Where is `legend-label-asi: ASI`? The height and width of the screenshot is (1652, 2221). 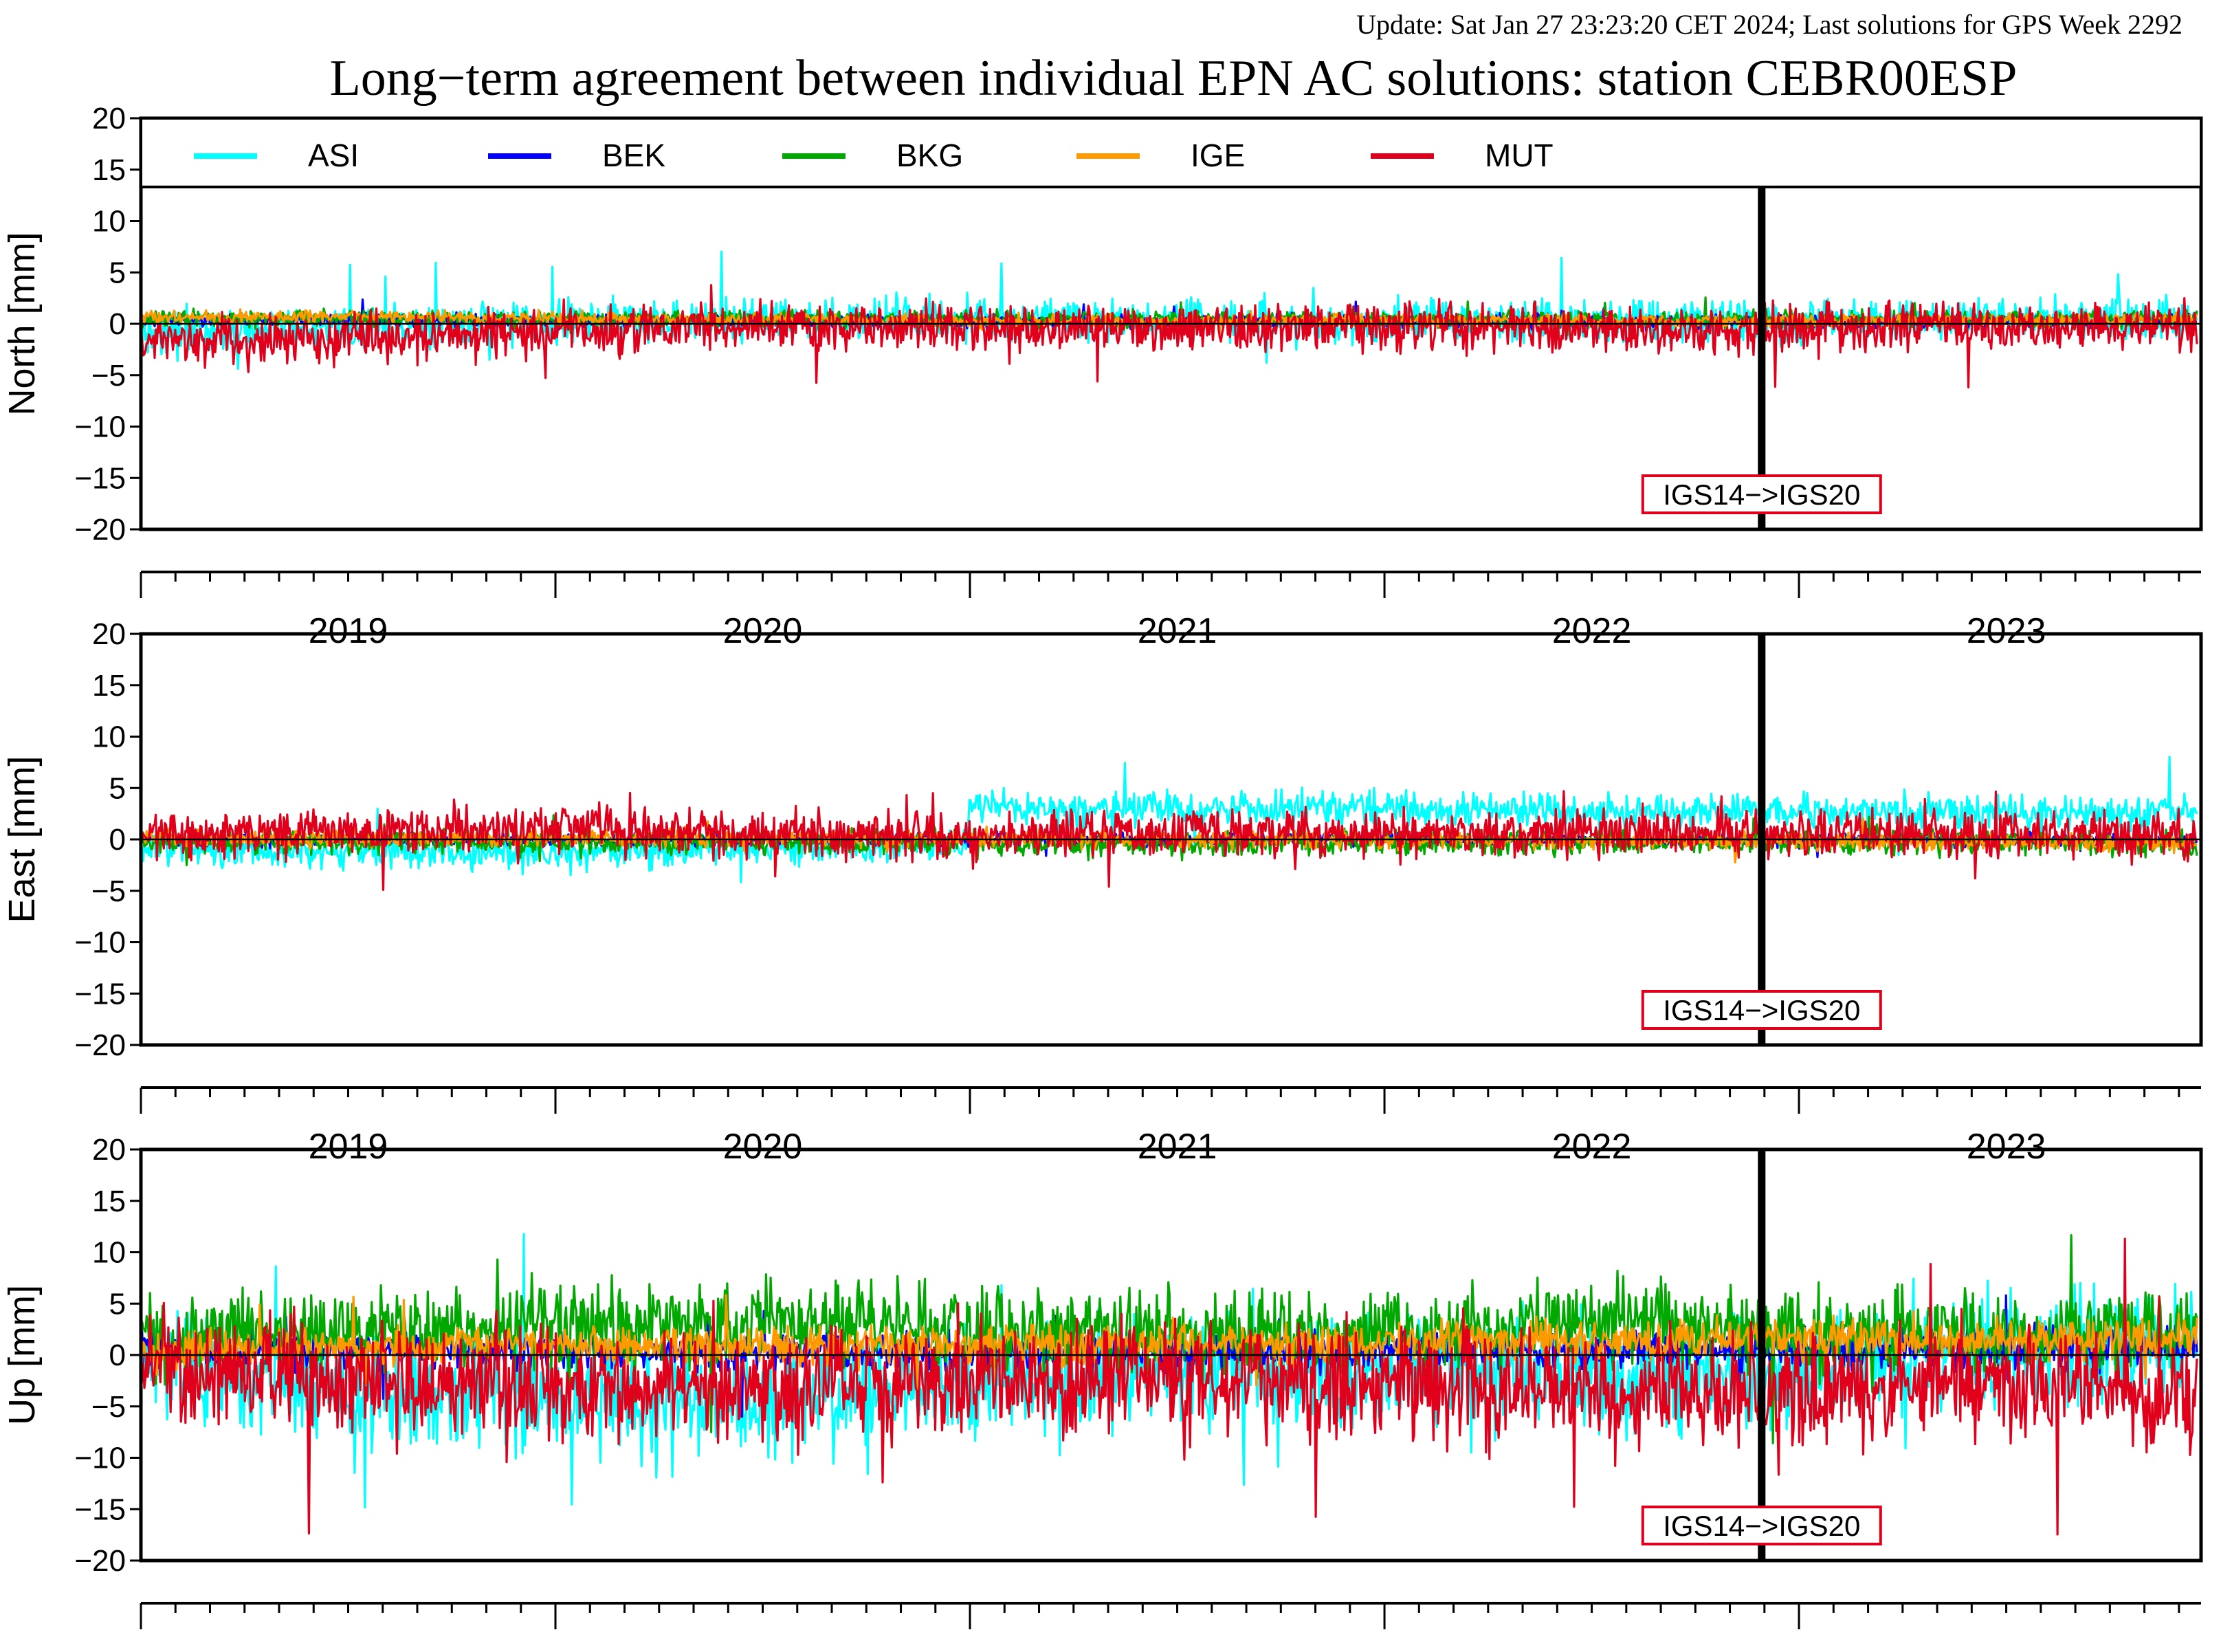
legend-label-asi: ASI is located at coordinates (333, 155).